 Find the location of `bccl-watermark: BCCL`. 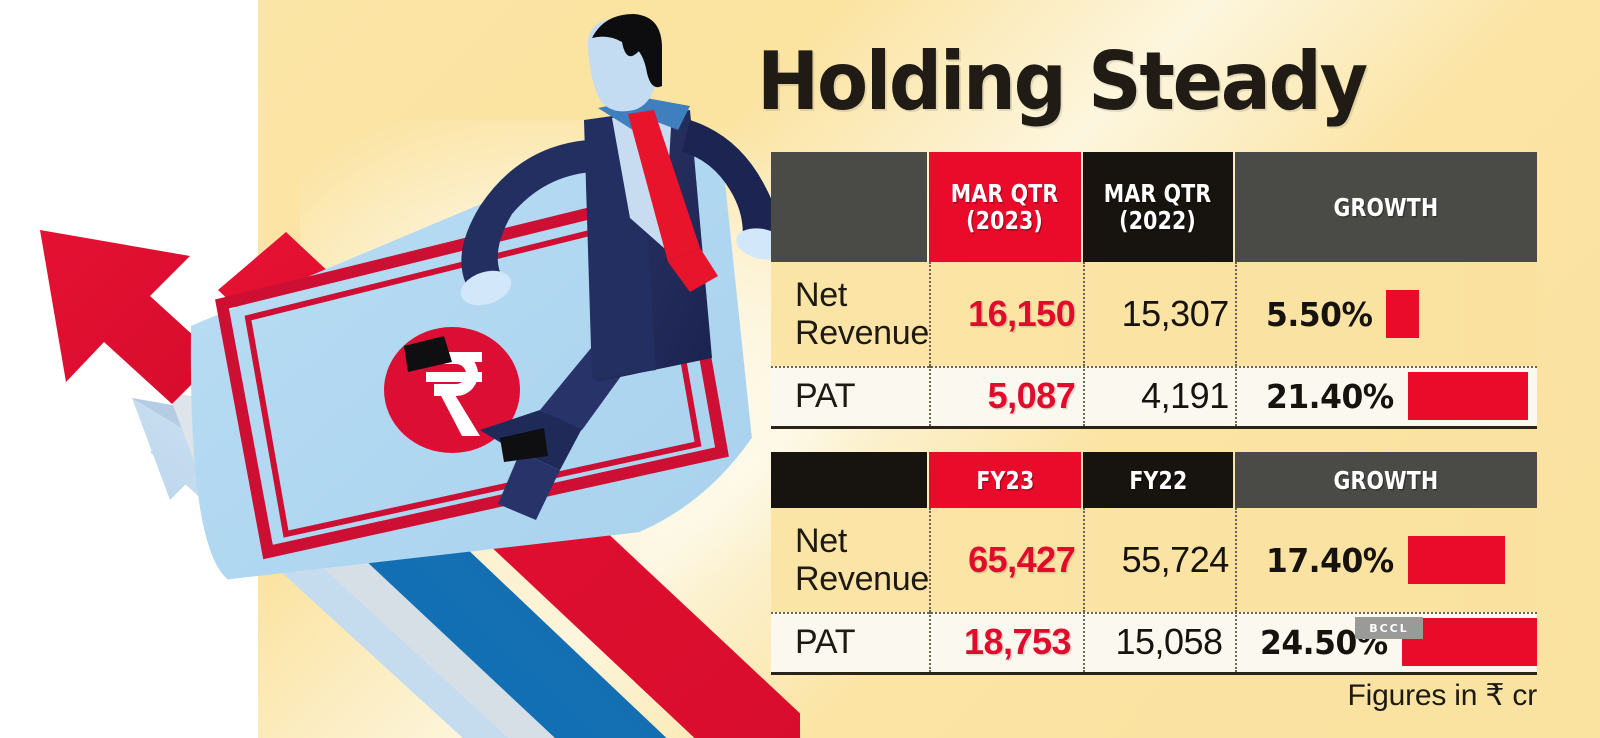

bccl-watermark: BCCL is located at coordinates (1389, 628).